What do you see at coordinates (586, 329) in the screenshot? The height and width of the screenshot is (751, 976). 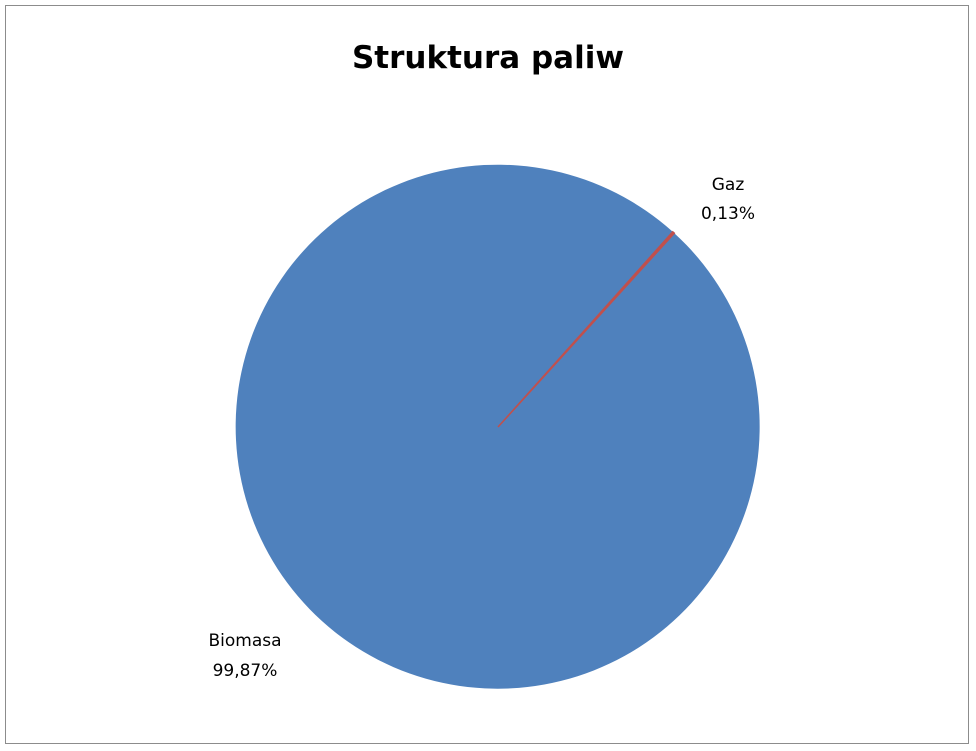 I see `pie-slice-gaz` at bounding box center [586, 329].